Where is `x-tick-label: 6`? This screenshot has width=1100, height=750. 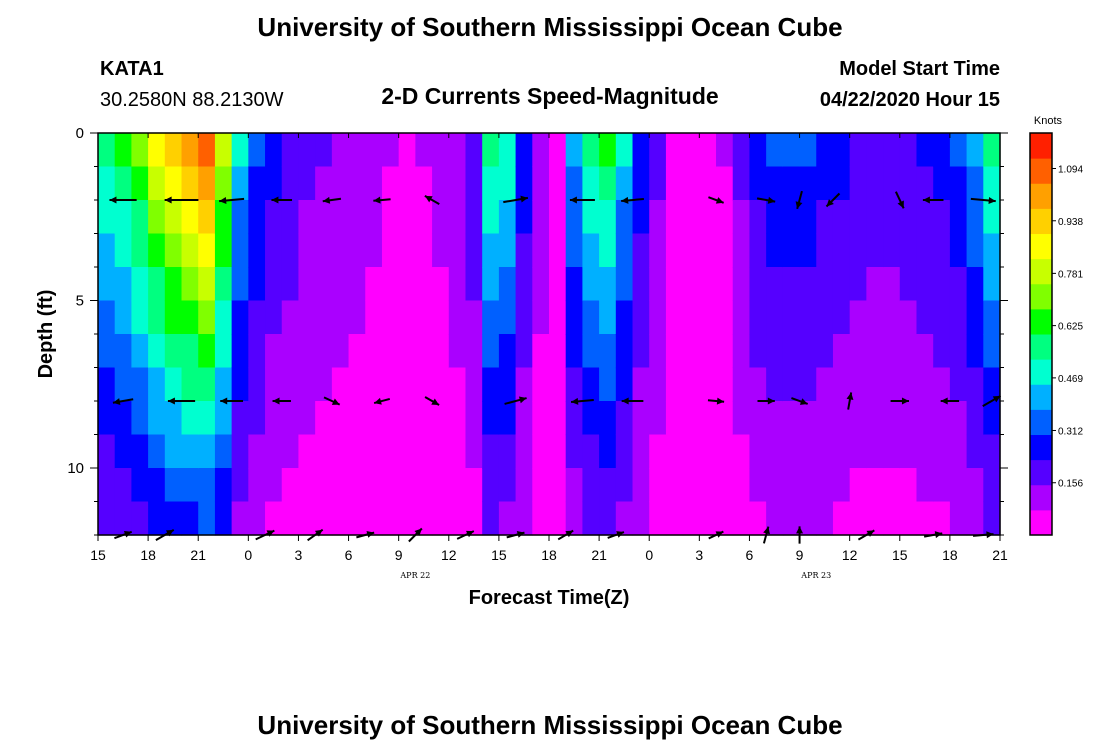
x-tick-label: 6 is located at coordinates (750, 555).